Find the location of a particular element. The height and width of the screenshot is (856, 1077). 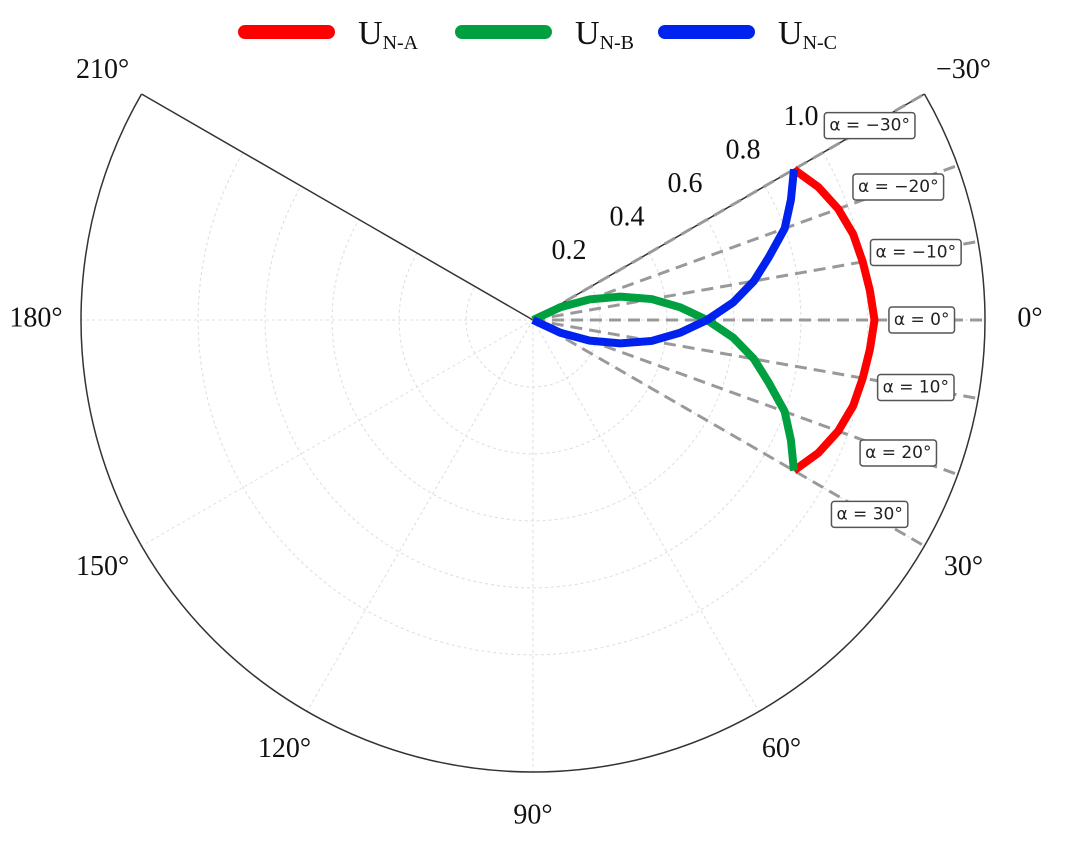

alpha-annotation: α = 0° is located at coordinates (922, 320).